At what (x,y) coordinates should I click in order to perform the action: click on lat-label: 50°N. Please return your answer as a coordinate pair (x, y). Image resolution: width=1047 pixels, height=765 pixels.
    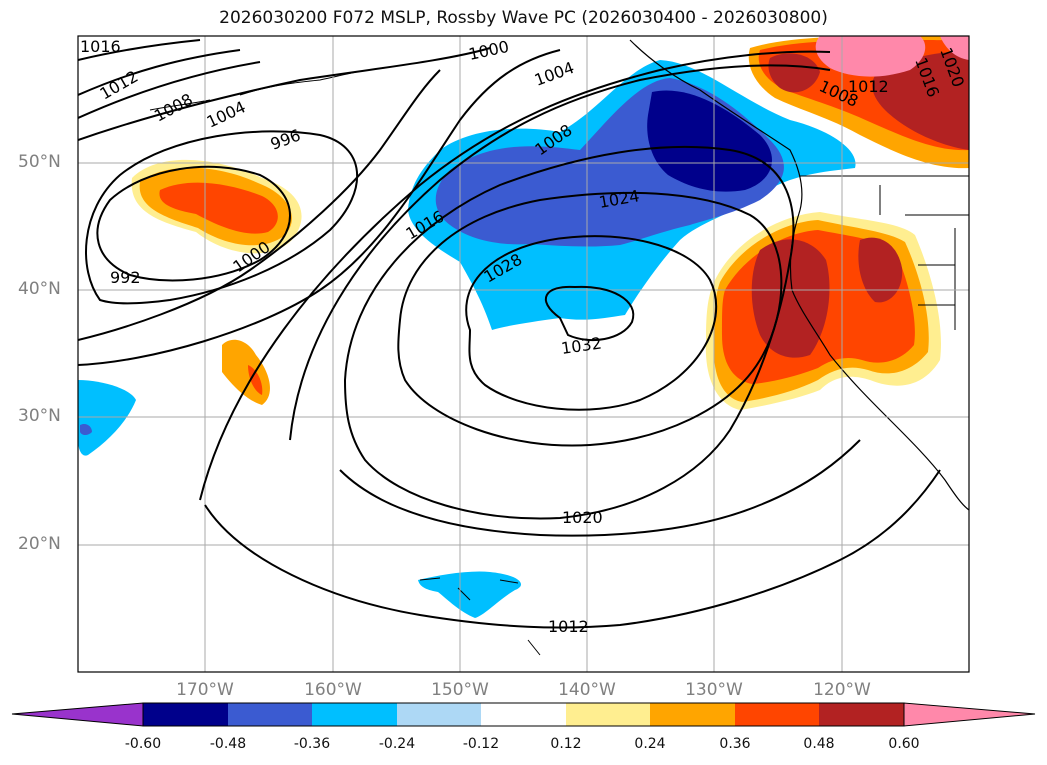
    Looking at the image, I should click on (39, 162).